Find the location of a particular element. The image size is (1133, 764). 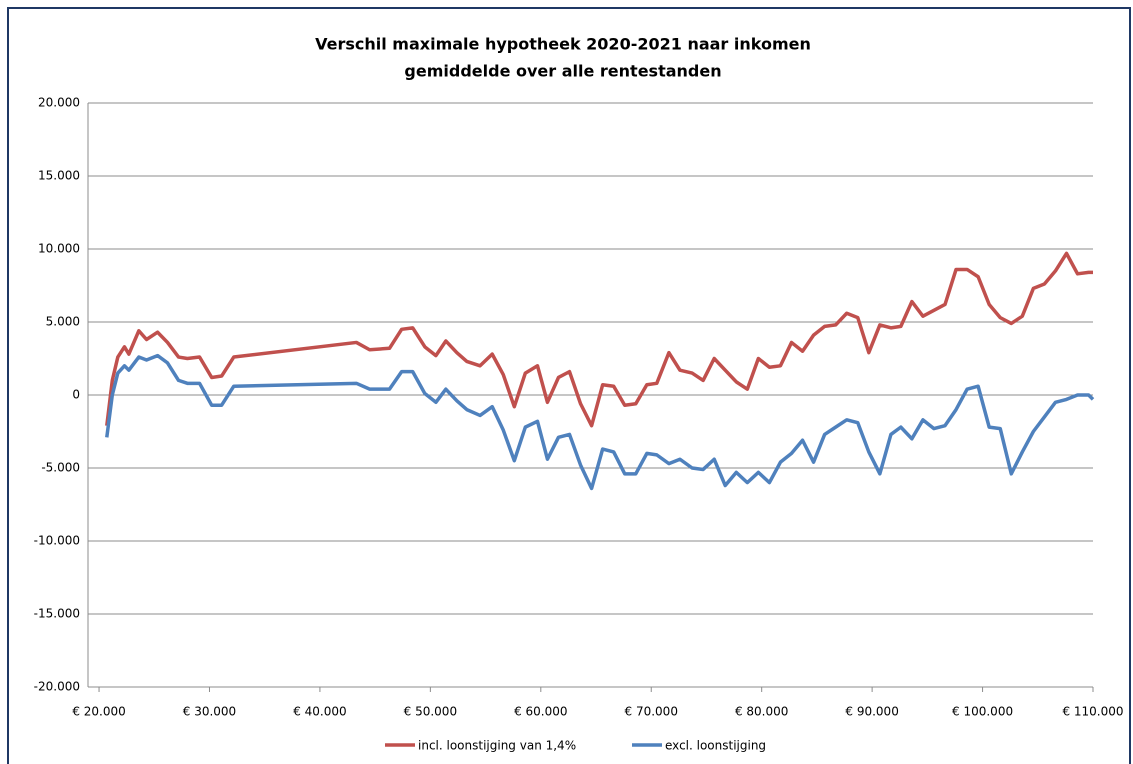

y-tick-label: -20.000 is located at coordinates (57, 687).